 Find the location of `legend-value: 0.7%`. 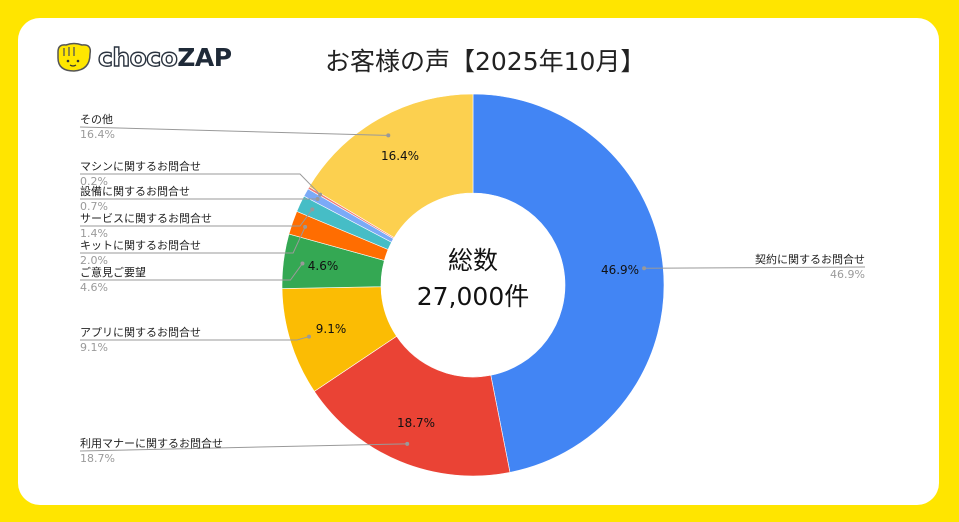

legend-value: 0.7% is located at coordinates (94, 206).